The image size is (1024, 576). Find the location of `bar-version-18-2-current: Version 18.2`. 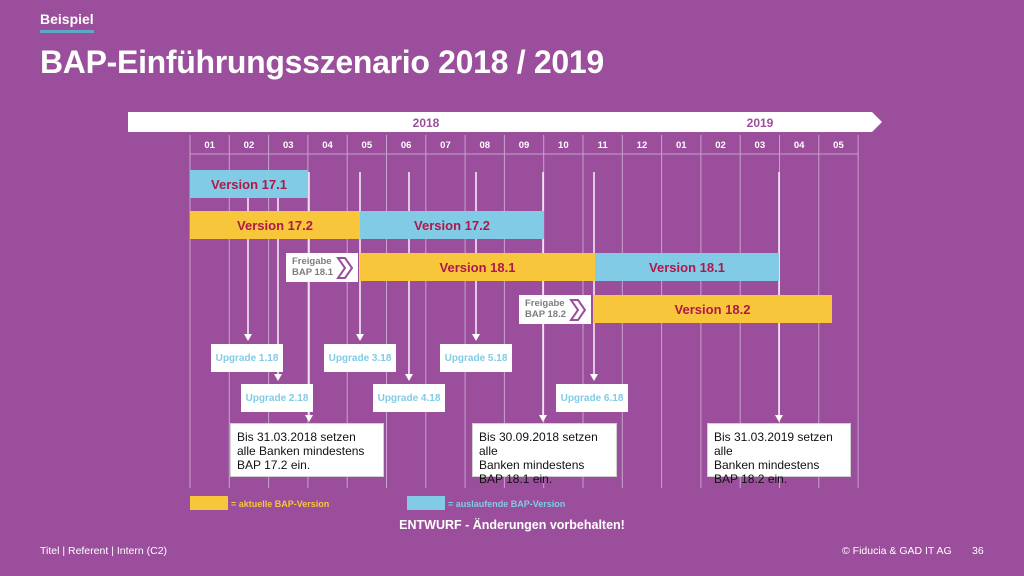

bar-version-18-2-current: Version 18.2 is located at coordinates (712, 309).